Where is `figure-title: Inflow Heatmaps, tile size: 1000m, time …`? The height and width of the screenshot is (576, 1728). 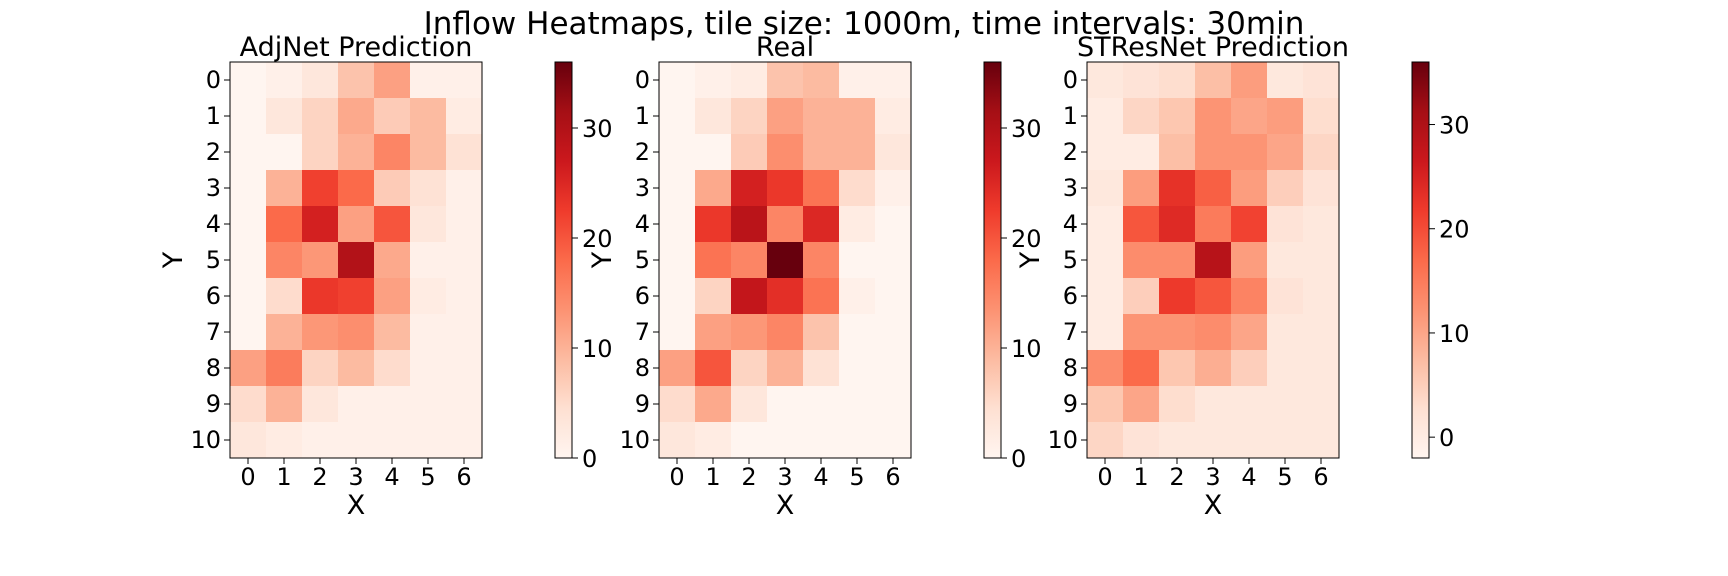 figure-title: Inflow Heatmaps, tile size: 1000m, time … is located at coordinates (864, 24).